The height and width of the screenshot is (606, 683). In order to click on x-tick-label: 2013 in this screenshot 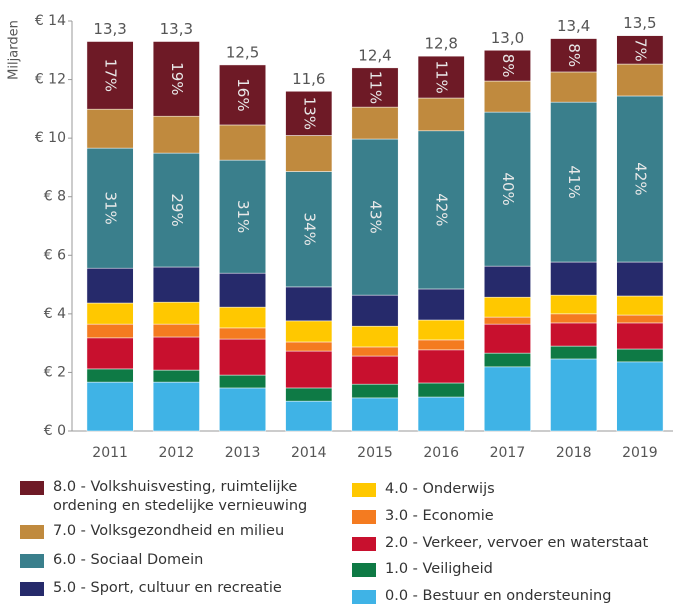, I will do `click(243, 452)`.